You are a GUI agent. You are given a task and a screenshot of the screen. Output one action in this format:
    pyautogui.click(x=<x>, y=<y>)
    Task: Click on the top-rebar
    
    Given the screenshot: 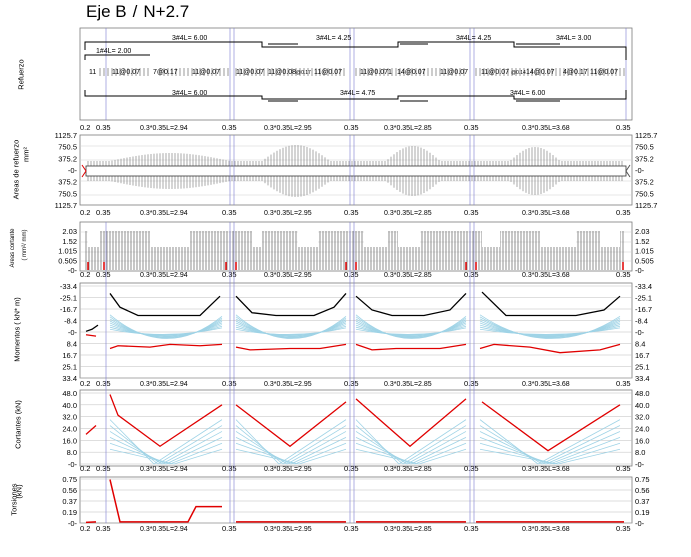 What is the action you would take?
    pyautogui.click(x=355, y=50)
    